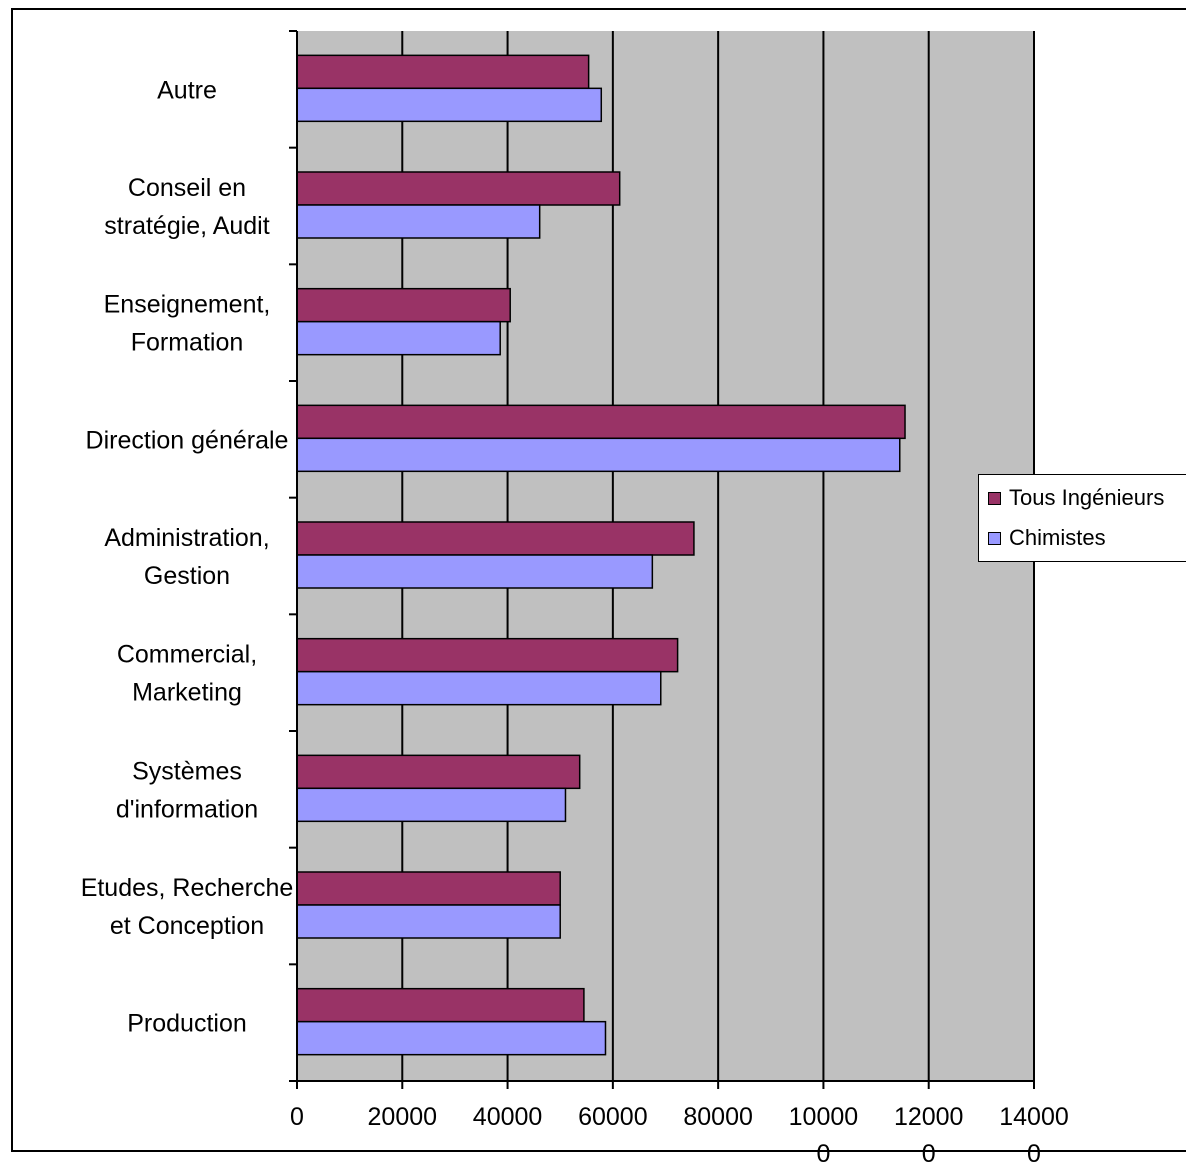 This screenshot has width=1186, height=1164. I want to click on bar-chimistes-production, so click(451, 1038).